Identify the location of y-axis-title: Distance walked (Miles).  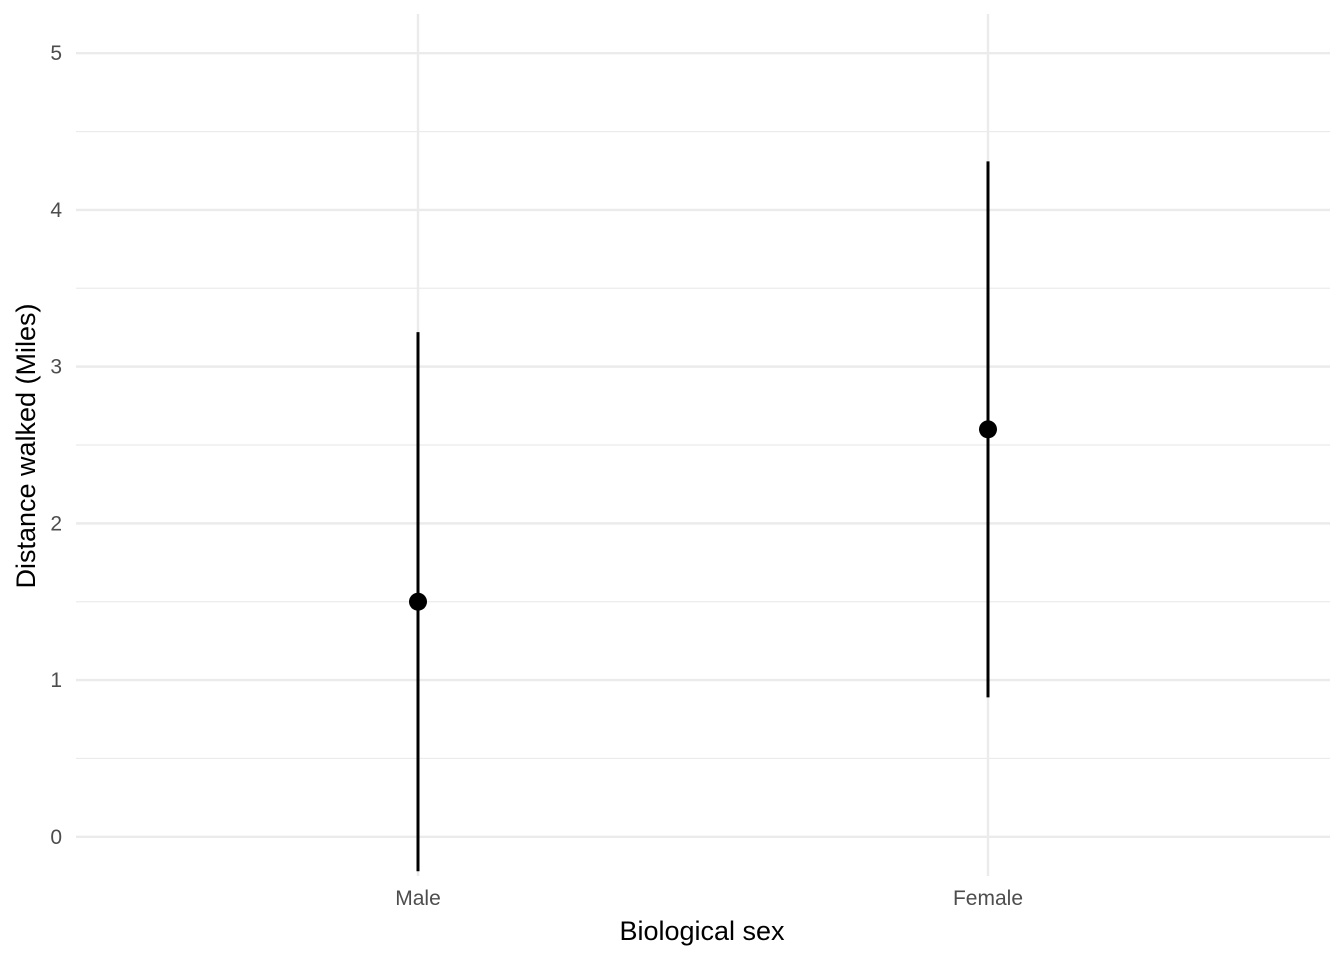
(26, 445).